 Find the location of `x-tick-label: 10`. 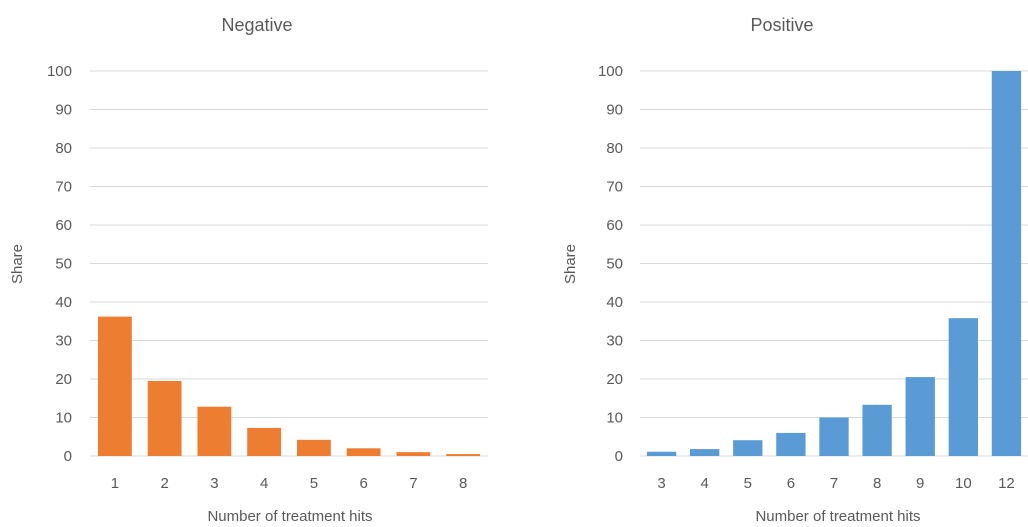

x-tick-label: 10 is located at coordinates (963, 483).